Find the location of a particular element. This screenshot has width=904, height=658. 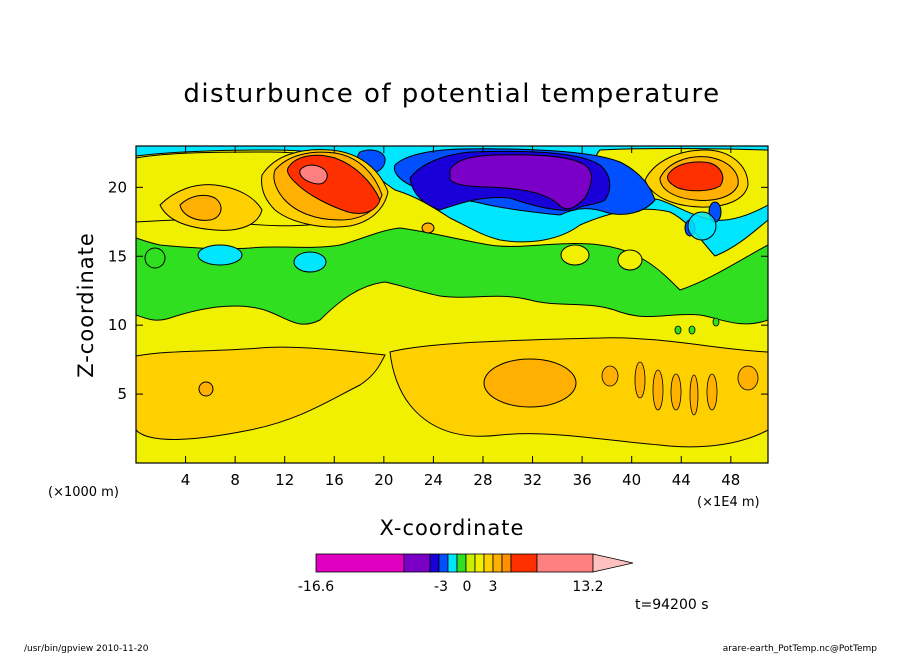

y-axis-label: Z-coordinate is located at coordinates (86, 305).